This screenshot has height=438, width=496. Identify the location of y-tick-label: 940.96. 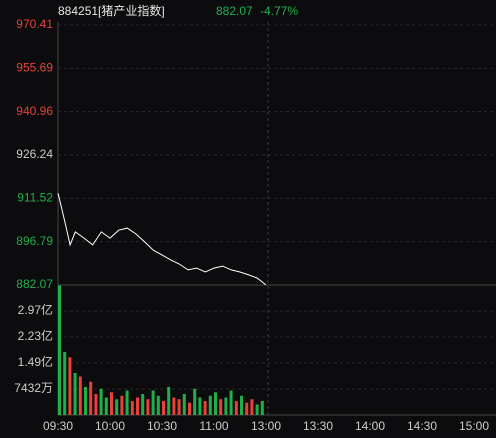
(34, 111).